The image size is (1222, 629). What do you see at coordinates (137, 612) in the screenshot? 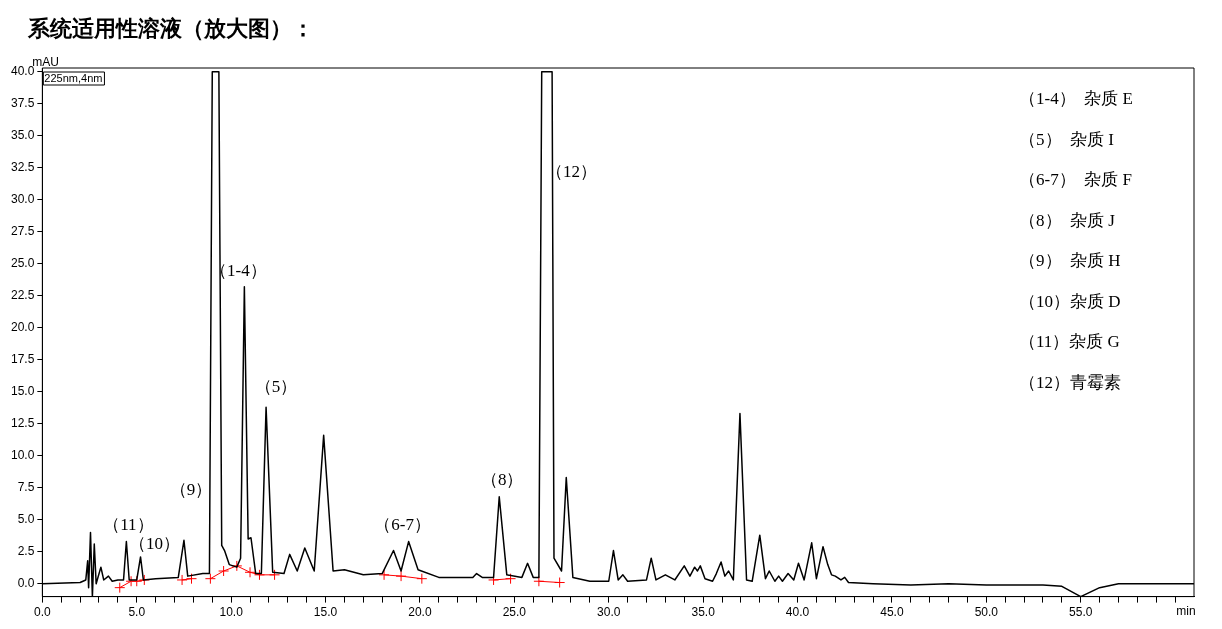
I see `x-tick-label: 5.0` at bounding box center [137, 612].